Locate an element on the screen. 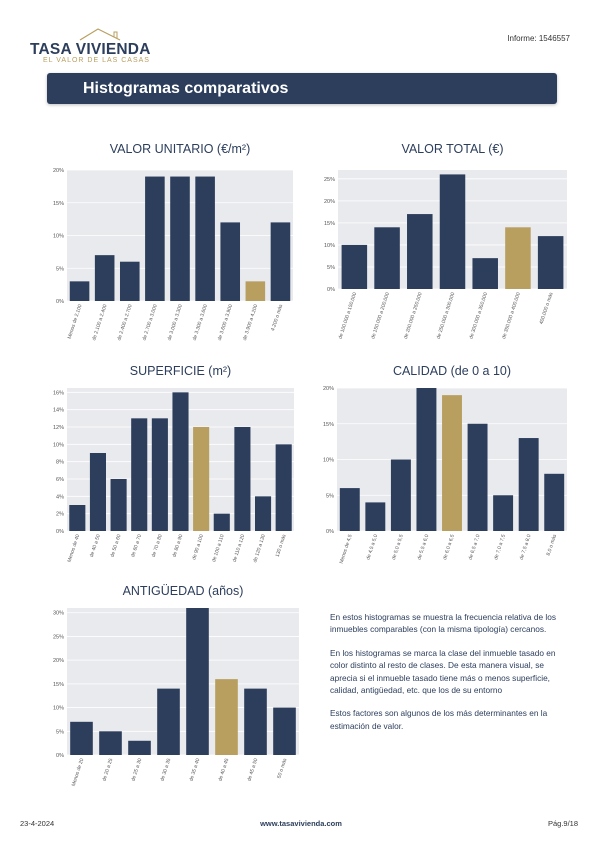 Image resolution: width=602 pixels, height=849 pixels. x-tick-label: de 6,5 a 7,0 is located at coordinates (475, 547).